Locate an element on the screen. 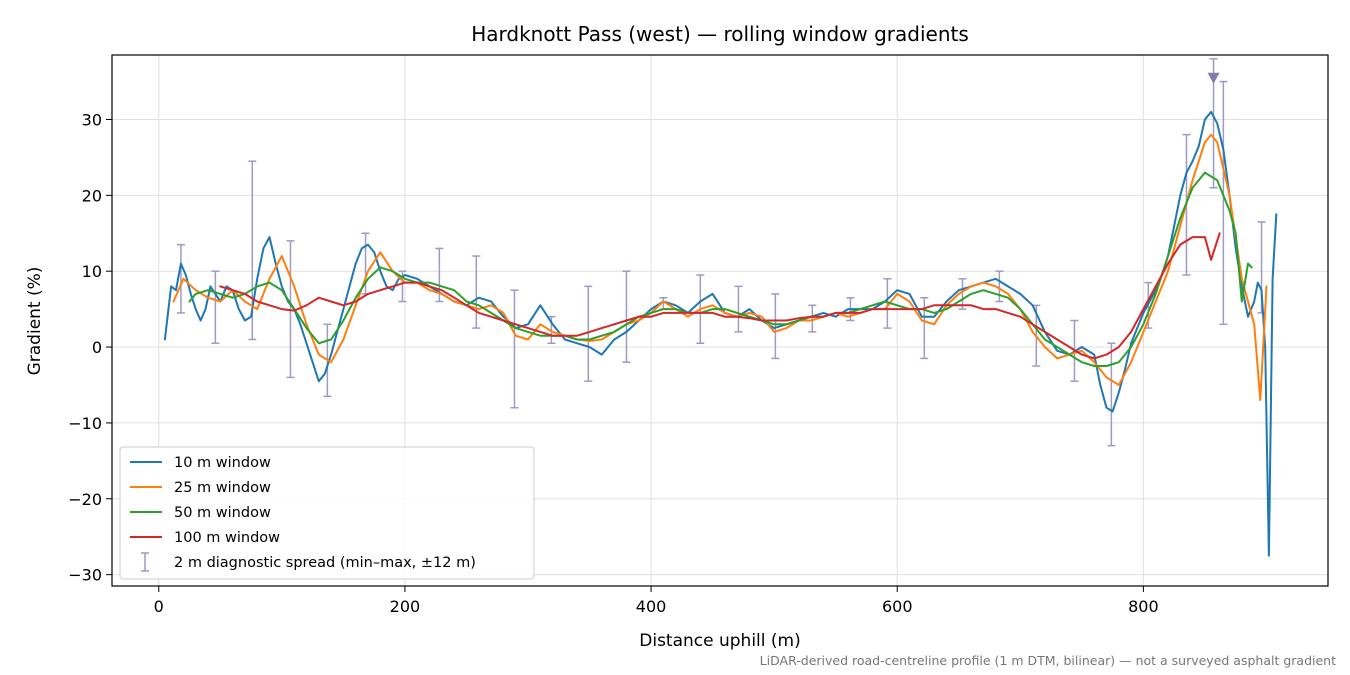  series-line-100m is located at coordinates (720, 296).